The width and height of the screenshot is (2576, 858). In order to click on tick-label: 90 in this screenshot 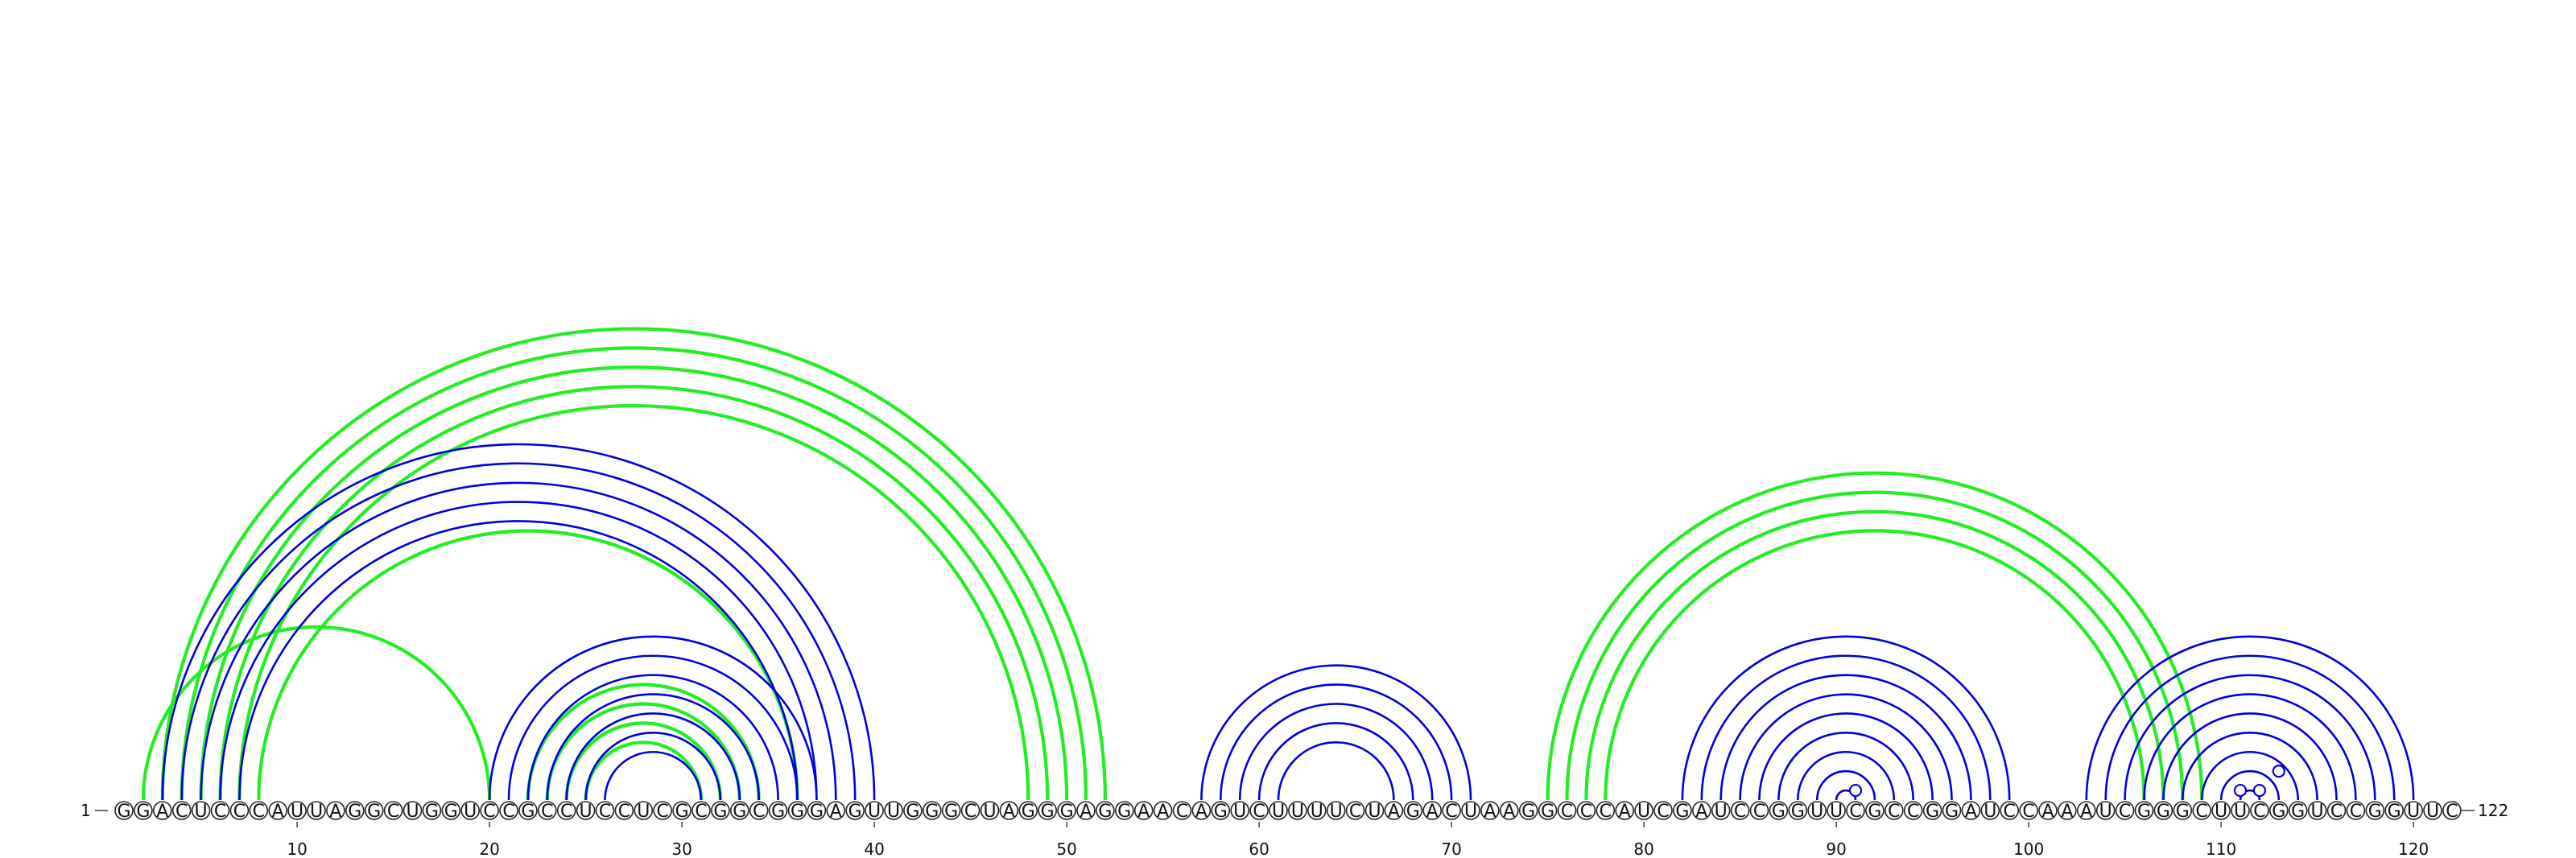, I will do `click(1836, 849)`.